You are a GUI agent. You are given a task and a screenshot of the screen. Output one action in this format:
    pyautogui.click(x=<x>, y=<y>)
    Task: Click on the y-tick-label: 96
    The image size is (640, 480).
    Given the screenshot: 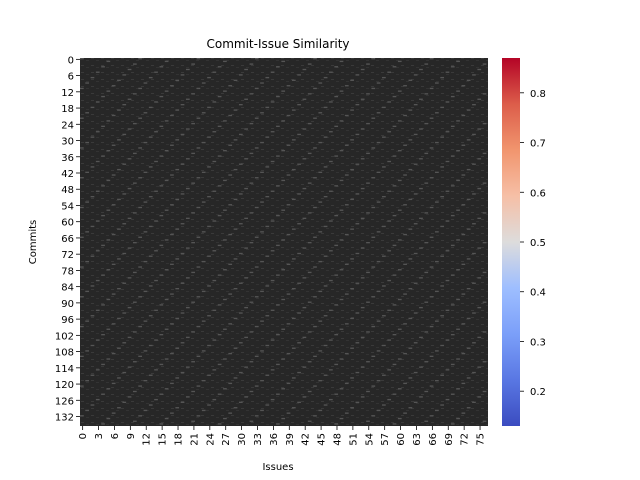 What is the action you would take?
    pyautogui.click(x=67, y=320)
    